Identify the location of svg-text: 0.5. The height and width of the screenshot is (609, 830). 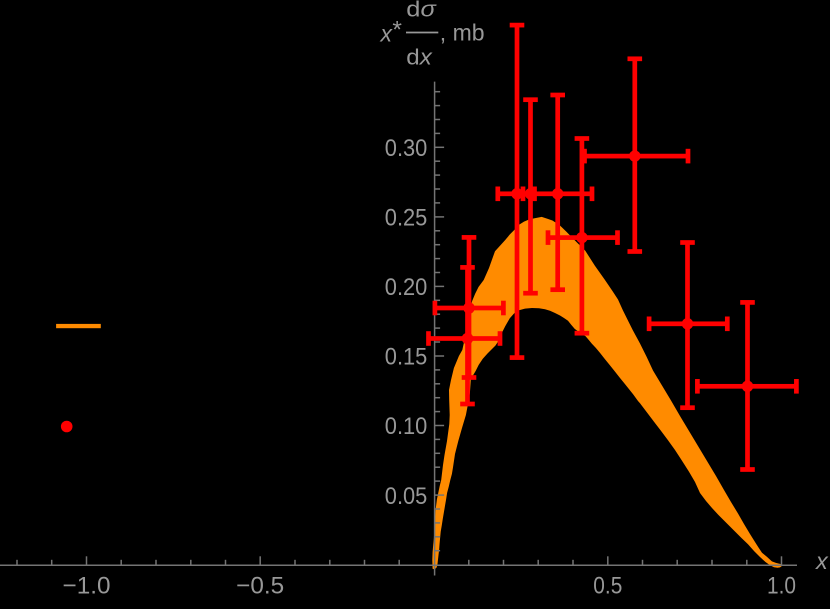
(607, 586).